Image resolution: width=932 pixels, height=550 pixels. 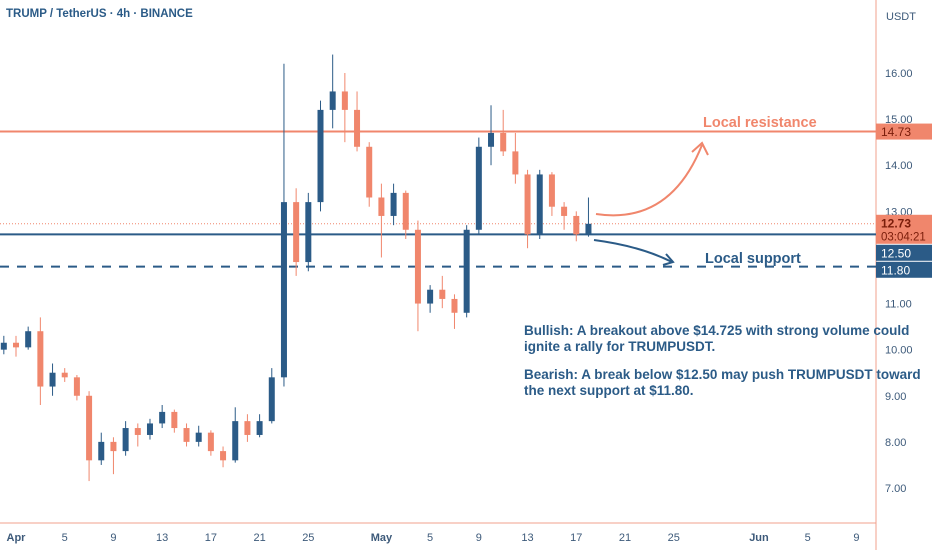 I want to click on y-tick-label: 8.00, so click(x=895, y=443).